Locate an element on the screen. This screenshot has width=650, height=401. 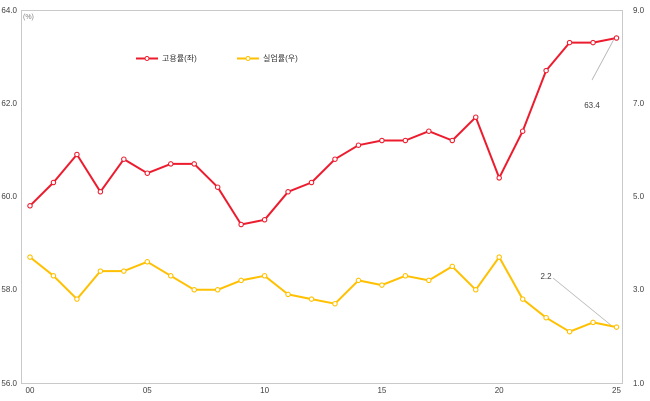
axis-tick-label: 56.0 is located at coordinates (9, 383).